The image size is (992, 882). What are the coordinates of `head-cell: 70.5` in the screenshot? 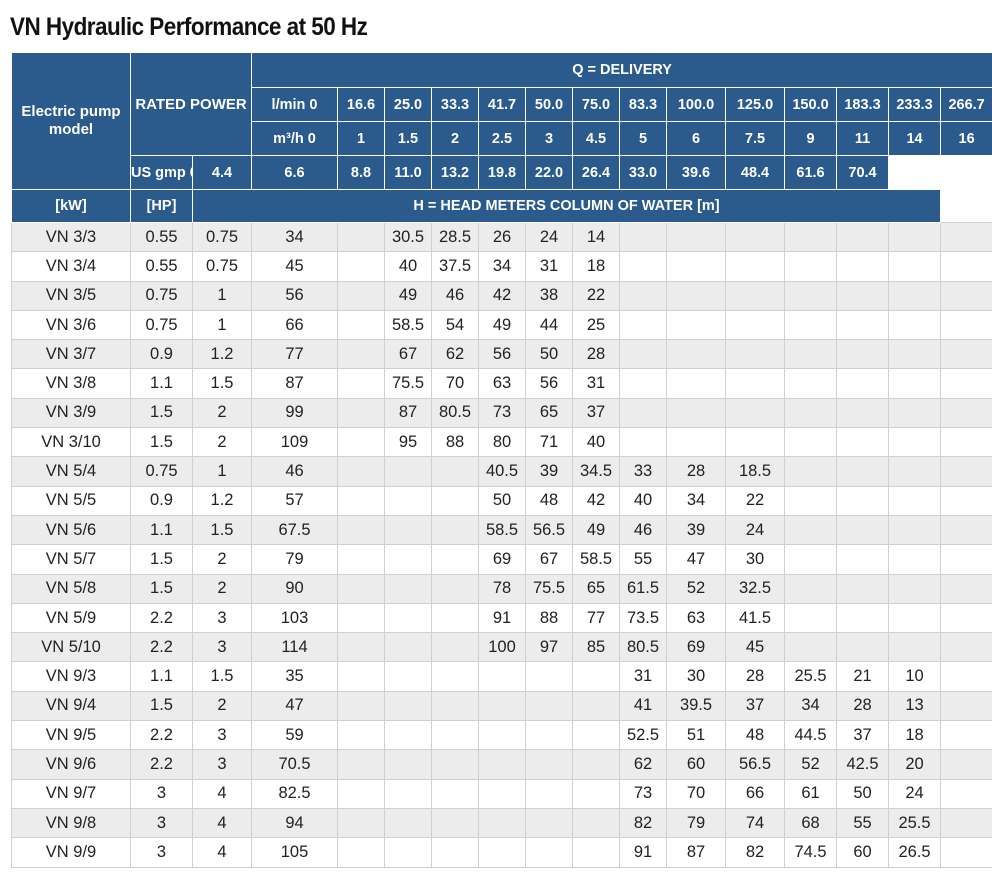 It's located at (295, 764).